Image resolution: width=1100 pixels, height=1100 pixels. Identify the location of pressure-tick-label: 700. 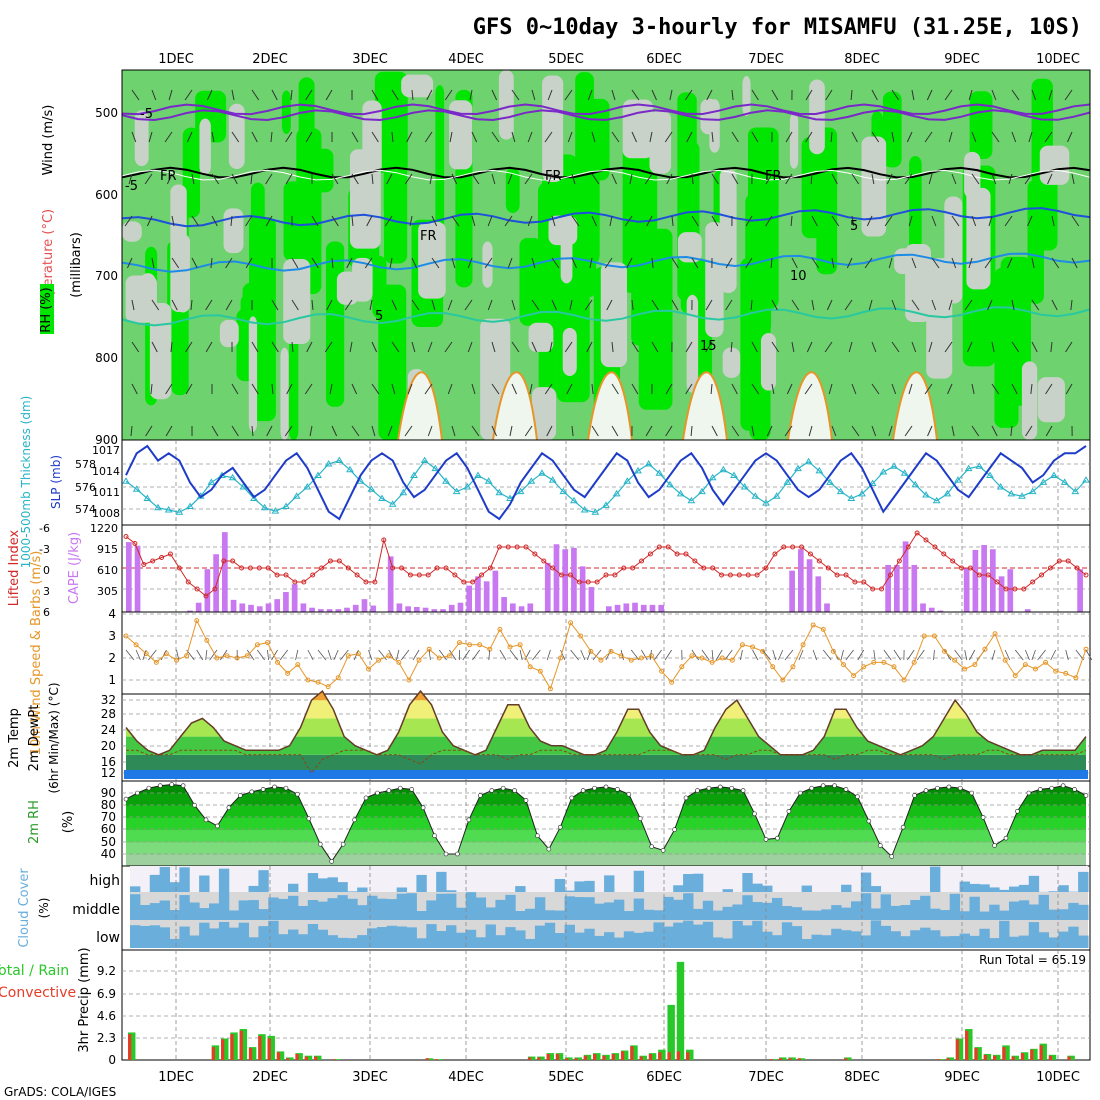
(106, 276).